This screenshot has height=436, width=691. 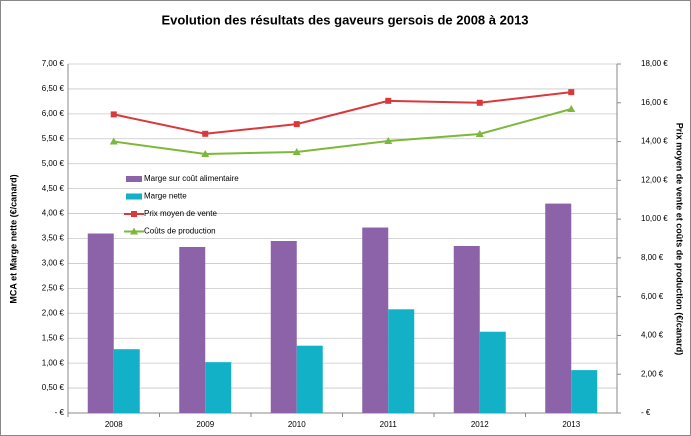 I want to click on x-tick-label: 2009, so click(x=205, y=424).